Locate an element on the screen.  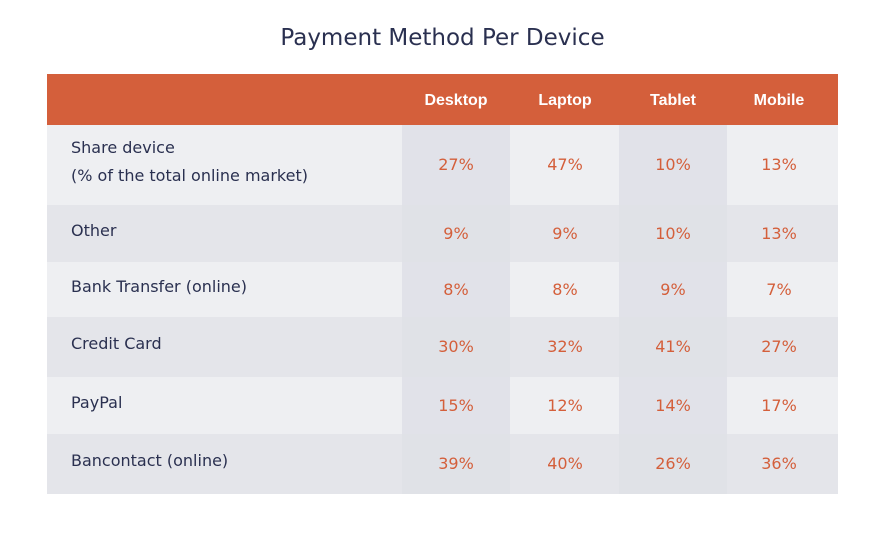
table-row: Credit Card 30% 32% 41% 27% is located at coordinates (442, 347).